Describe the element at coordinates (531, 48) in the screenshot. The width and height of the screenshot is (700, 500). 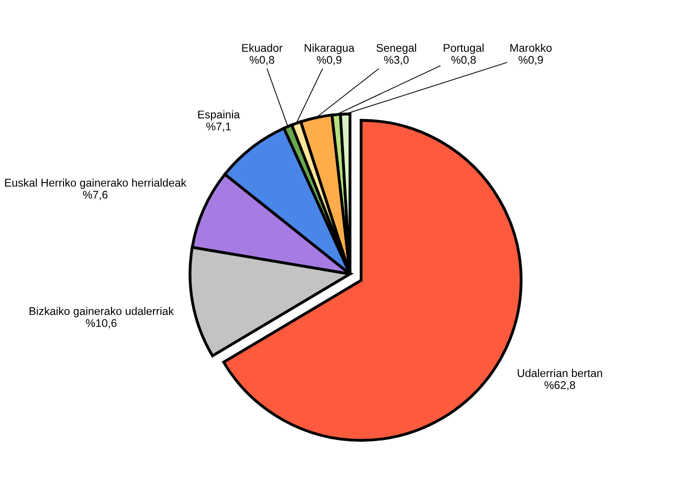
I see `slice-label: Marokko` at that location.